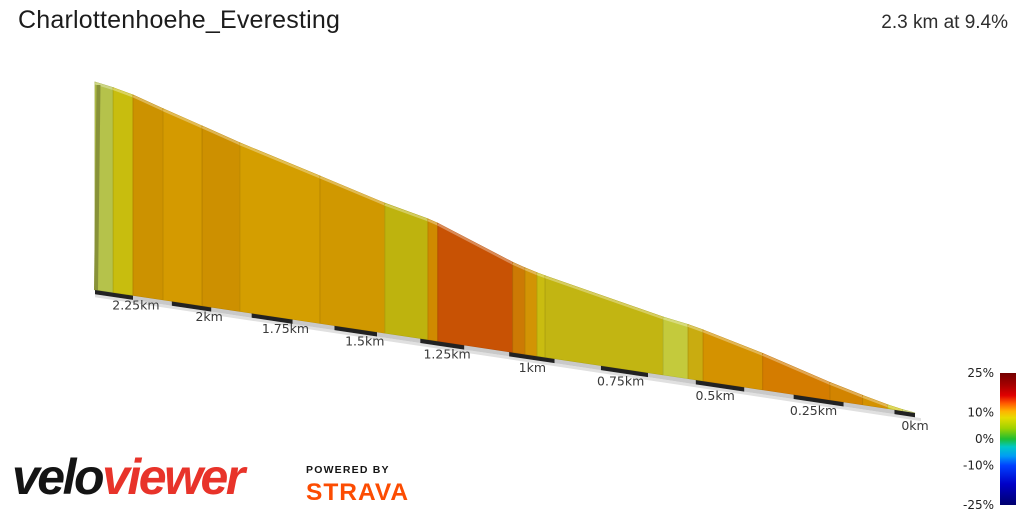 The width and height of the screenshot is (1024, 512). Describe the element at coordinates (173, 477) in the screenshot. I see `veloviewer-logo-viewer: viewer` at that location.